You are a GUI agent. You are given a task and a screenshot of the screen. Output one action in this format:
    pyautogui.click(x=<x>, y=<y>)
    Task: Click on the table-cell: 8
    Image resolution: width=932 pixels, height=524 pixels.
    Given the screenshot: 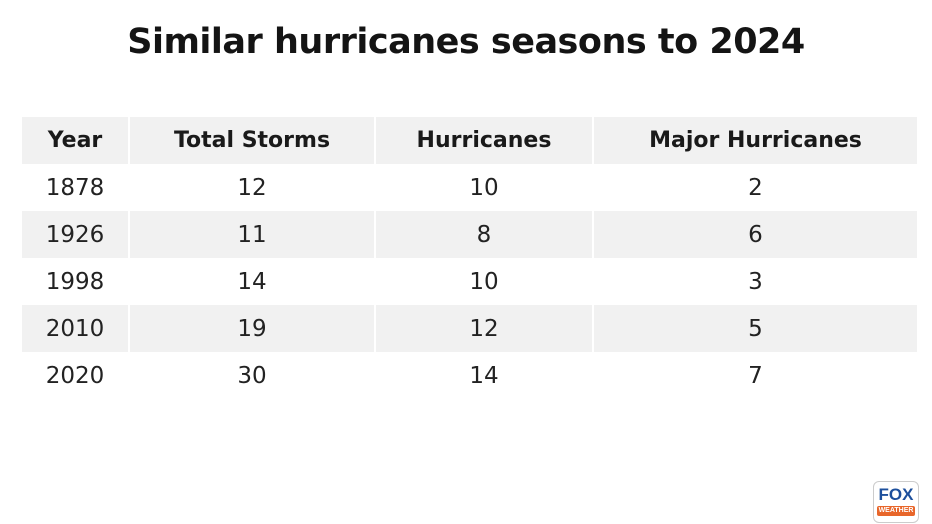 What is the action you would take?
    pyautogui.click(x=483, y=234)
    